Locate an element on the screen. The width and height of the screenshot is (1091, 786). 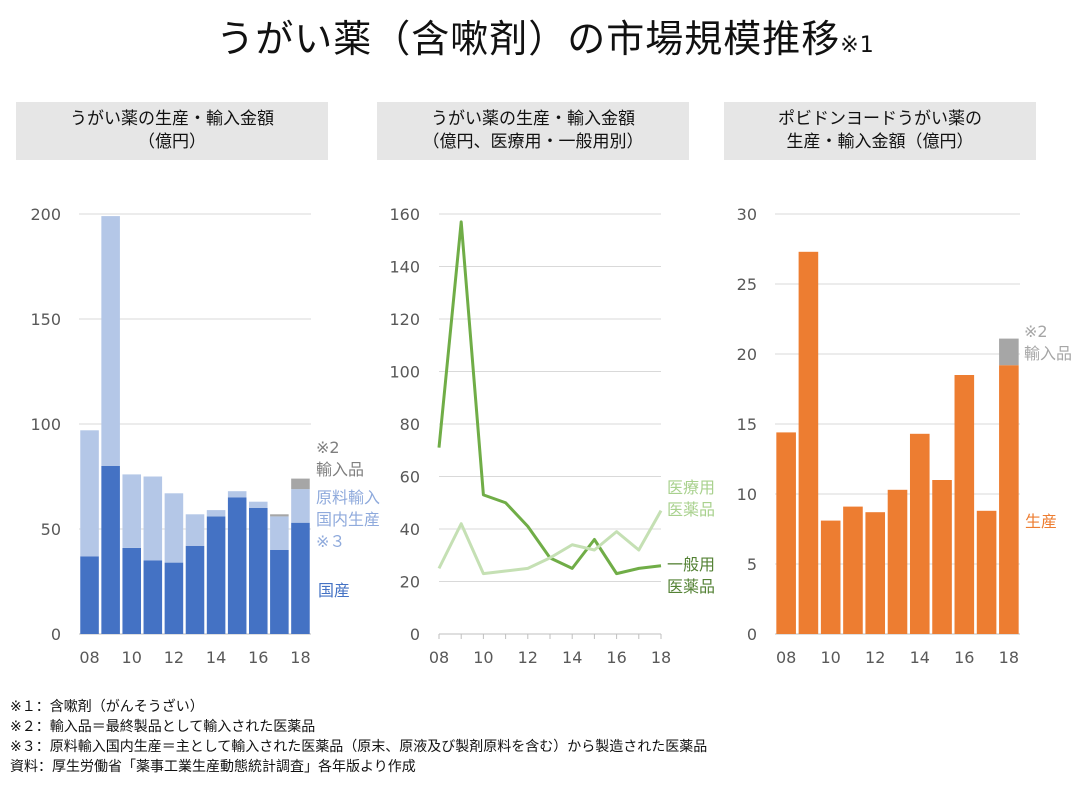
chart2-xtick: 08 is located at coordinates (439, 657).